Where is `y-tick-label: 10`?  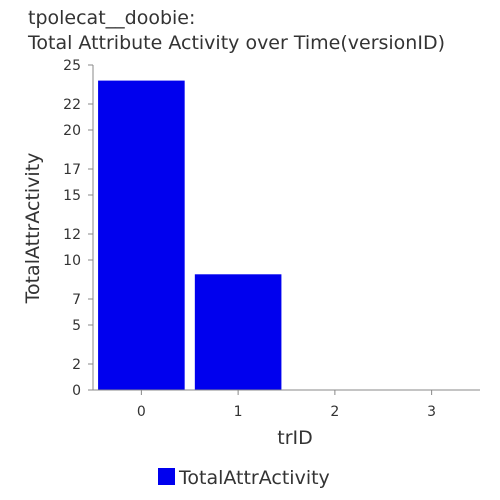
y-tick-label: 10 is located at coordinates (72, 261).